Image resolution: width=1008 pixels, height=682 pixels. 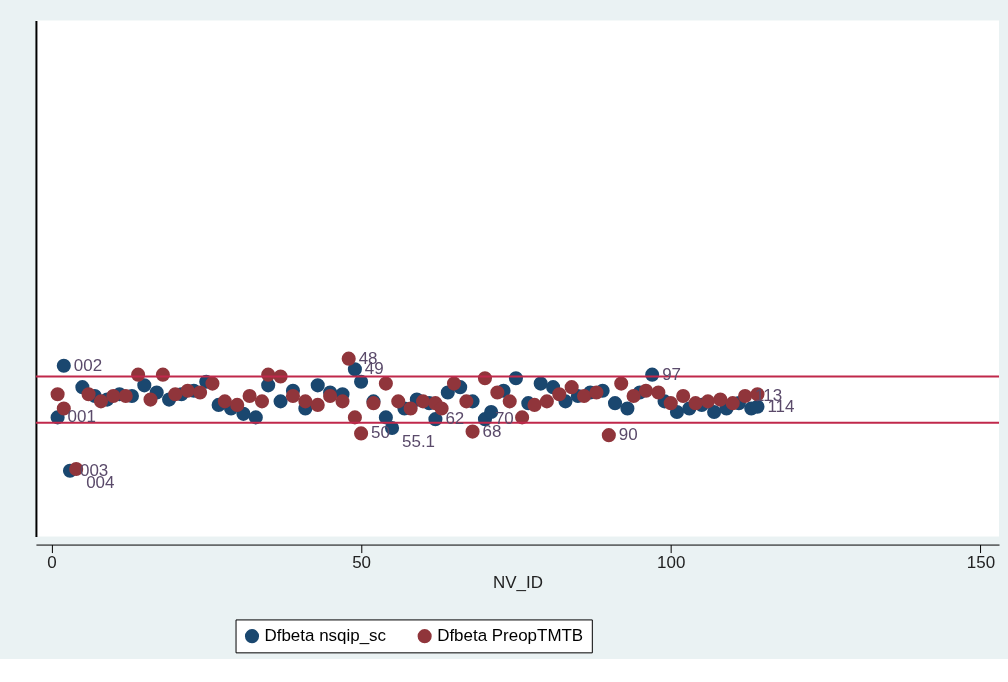 I want to click on annotation: 55.1, so click(x=419, y=442).